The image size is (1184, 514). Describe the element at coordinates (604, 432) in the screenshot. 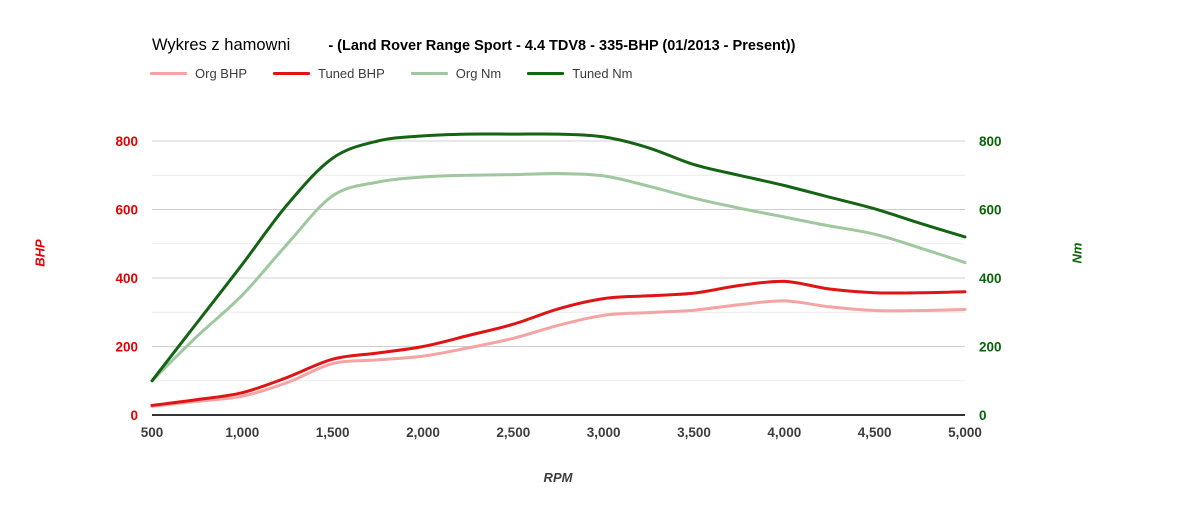

I see `x-axis-tick-label: 3,000` at that location.